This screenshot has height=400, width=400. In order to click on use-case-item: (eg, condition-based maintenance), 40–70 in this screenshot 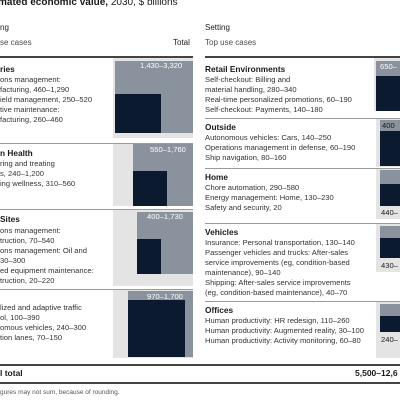, I will do `click(276, 292)`.